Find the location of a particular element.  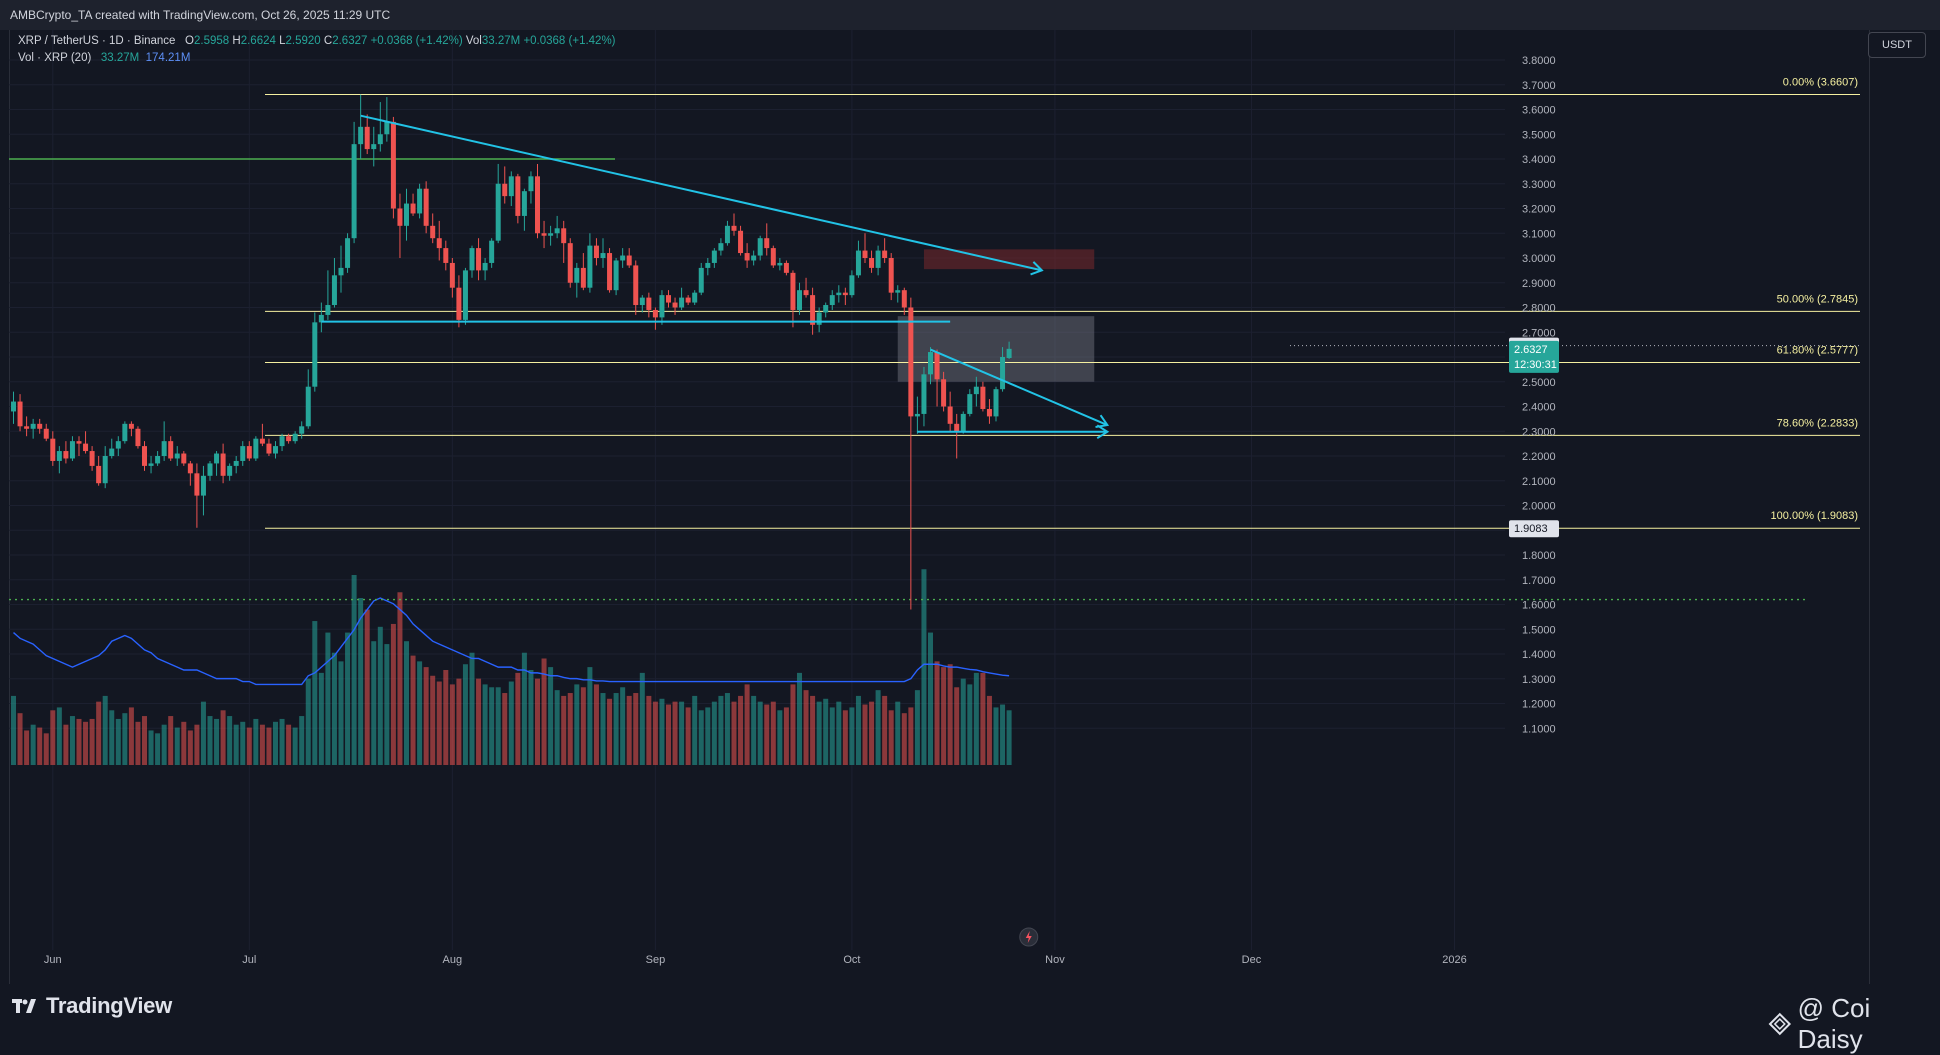

fib-level-label: 100.00% (1.9083) is located at coordinates (1814, 516).